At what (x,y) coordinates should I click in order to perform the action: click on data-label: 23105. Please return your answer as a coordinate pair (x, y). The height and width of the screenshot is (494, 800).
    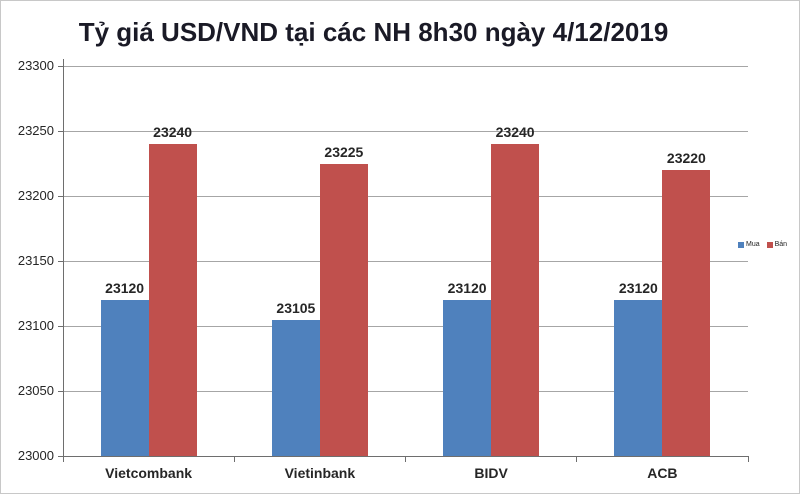
    Looking at the image, I should click on (296, 307).